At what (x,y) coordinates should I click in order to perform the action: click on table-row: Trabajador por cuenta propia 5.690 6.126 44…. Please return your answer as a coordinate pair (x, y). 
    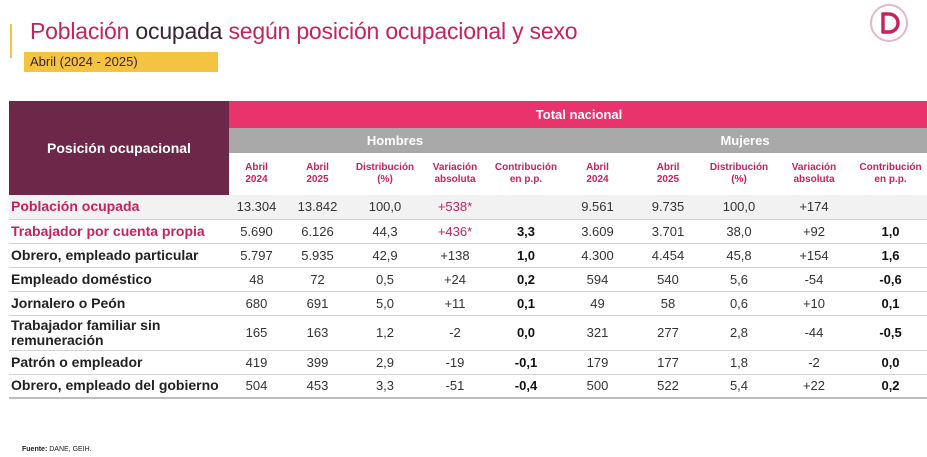
    Looking at the image, I should click on (468, 231).